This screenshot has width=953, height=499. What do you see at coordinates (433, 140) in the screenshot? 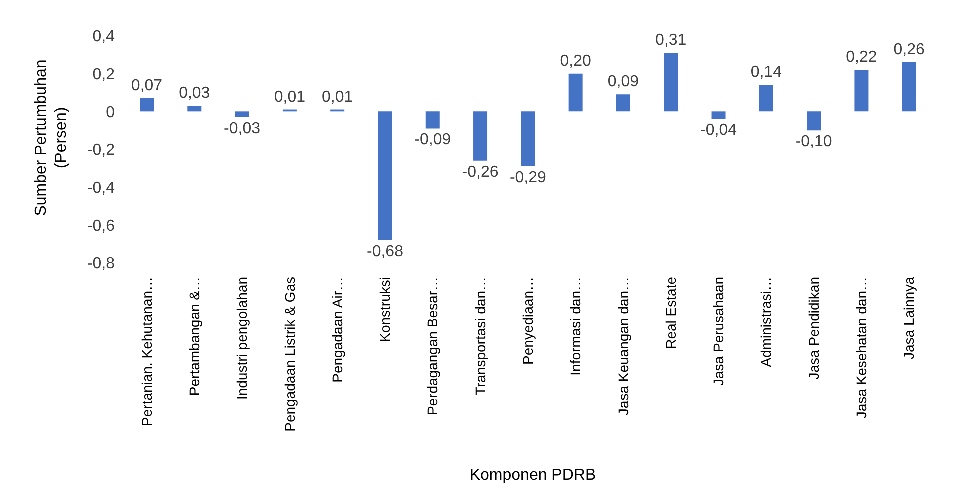
I see `data-label: -0,09` at bounding box center [433, 140].